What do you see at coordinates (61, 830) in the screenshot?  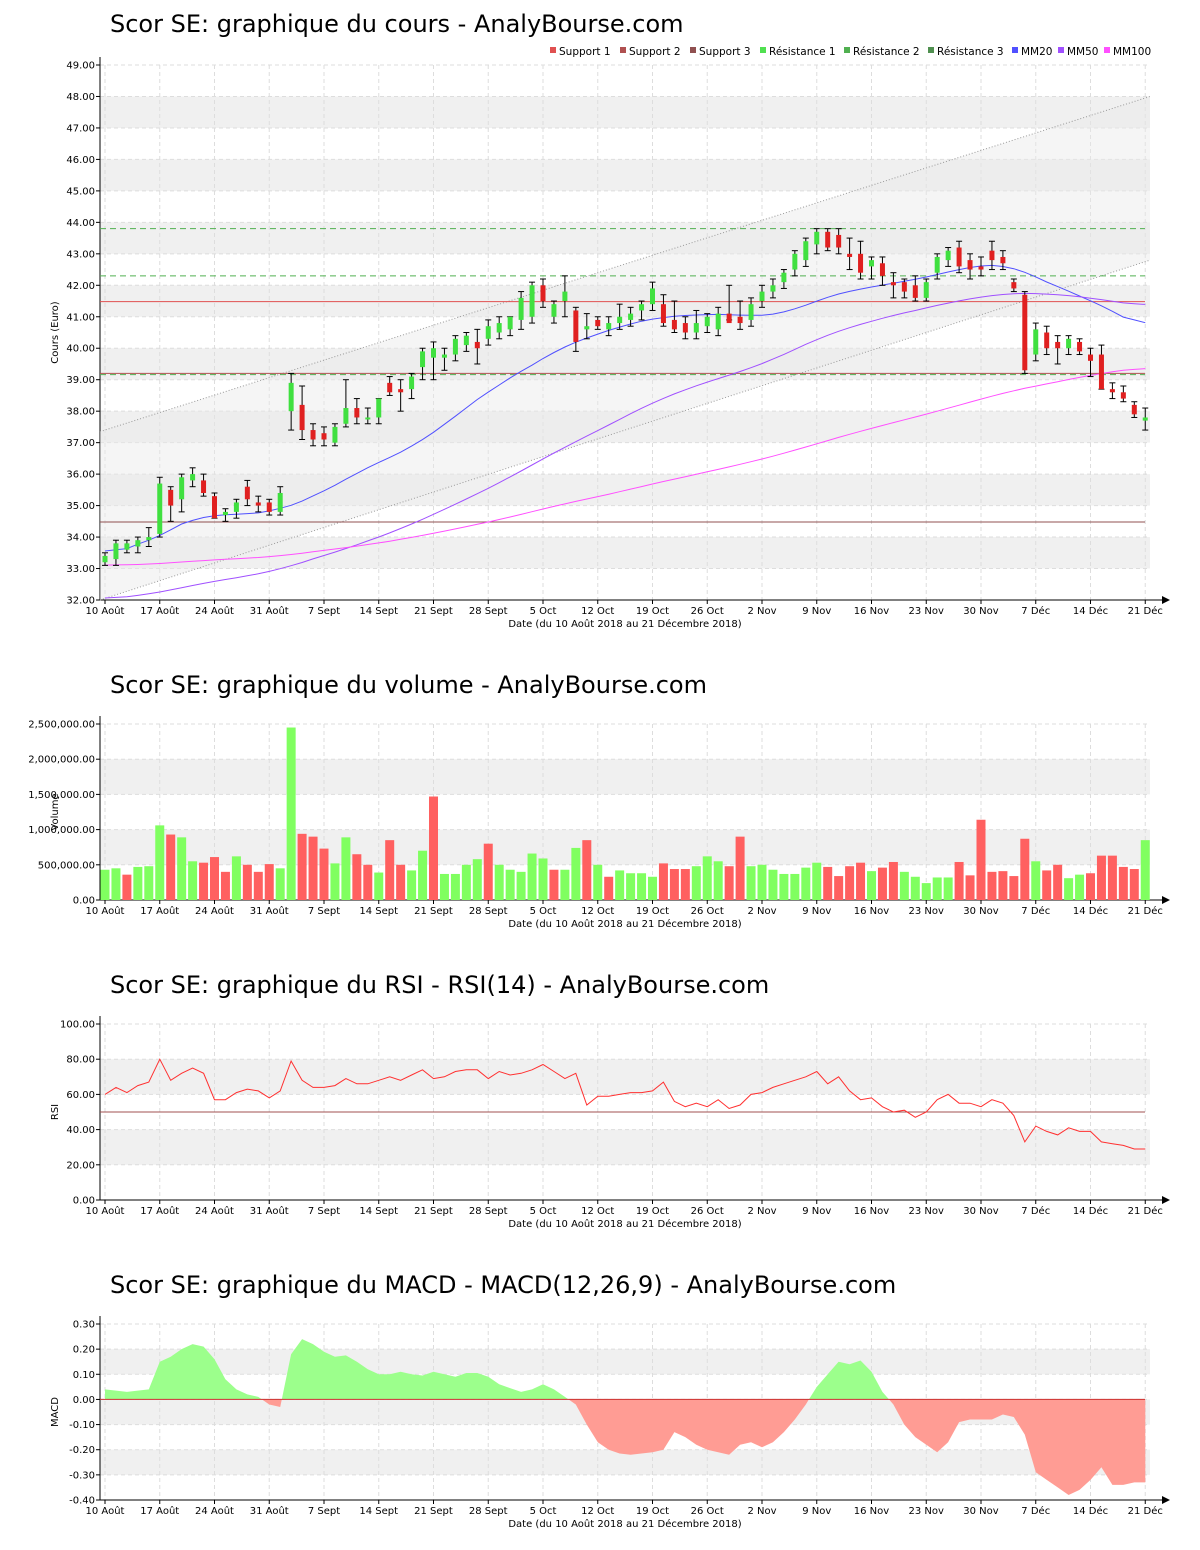 I see `y-tick-label: 1,000,000.00` at bounding box center [61, 830].